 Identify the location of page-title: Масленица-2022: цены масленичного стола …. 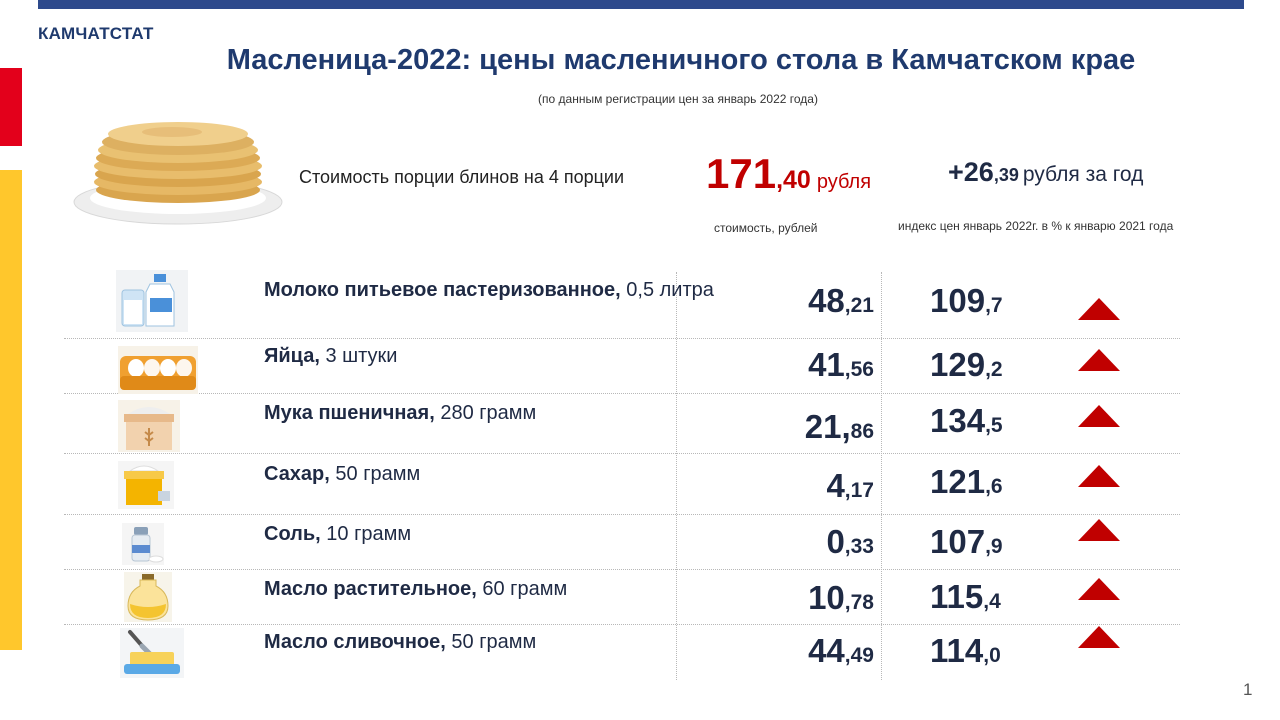
(681, 60).